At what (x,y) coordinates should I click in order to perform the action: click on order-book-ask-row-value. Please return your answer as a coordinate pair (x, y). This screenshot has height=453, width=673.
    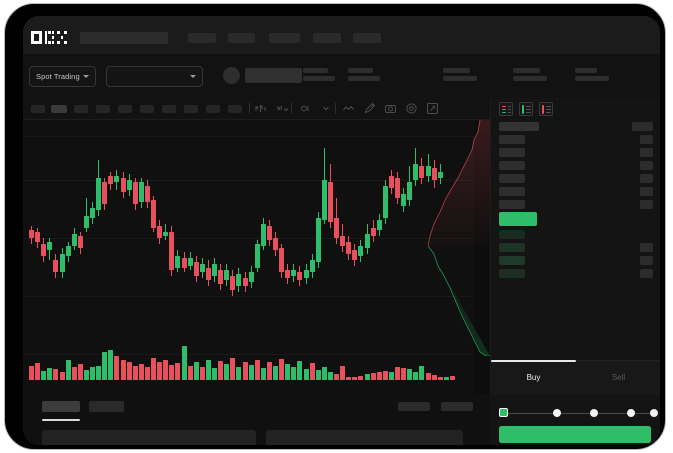
    Looking at the image, I should click on (646, 152).